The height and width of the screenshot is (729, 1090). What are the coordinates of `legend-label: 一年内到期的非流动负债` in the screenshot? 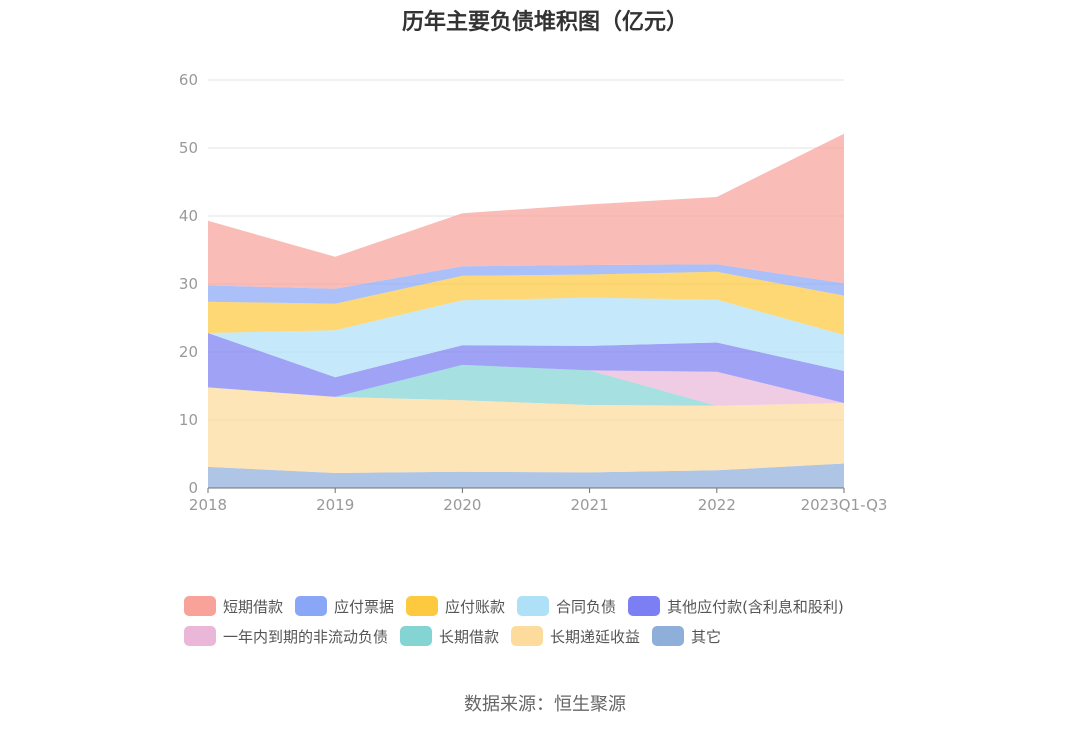 It's located at (306, 636).